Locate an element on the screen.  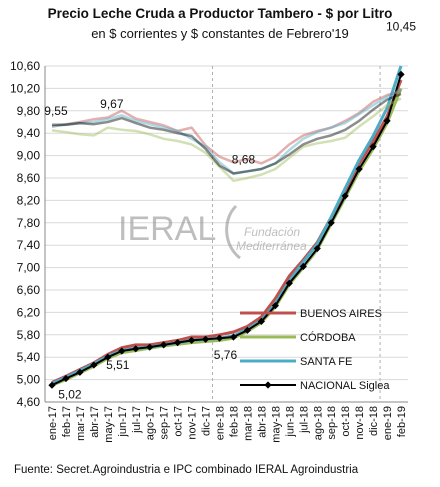
data-label: 5,02 is located at coordinates (70, 394).